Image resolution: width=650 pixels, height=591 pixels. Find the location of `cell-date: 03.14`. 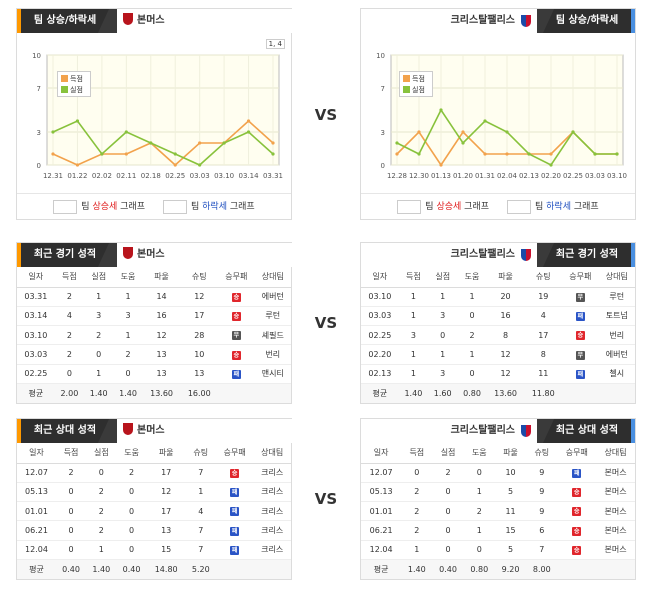

cell-date: 03.14 is located at coordinates (36, 316).